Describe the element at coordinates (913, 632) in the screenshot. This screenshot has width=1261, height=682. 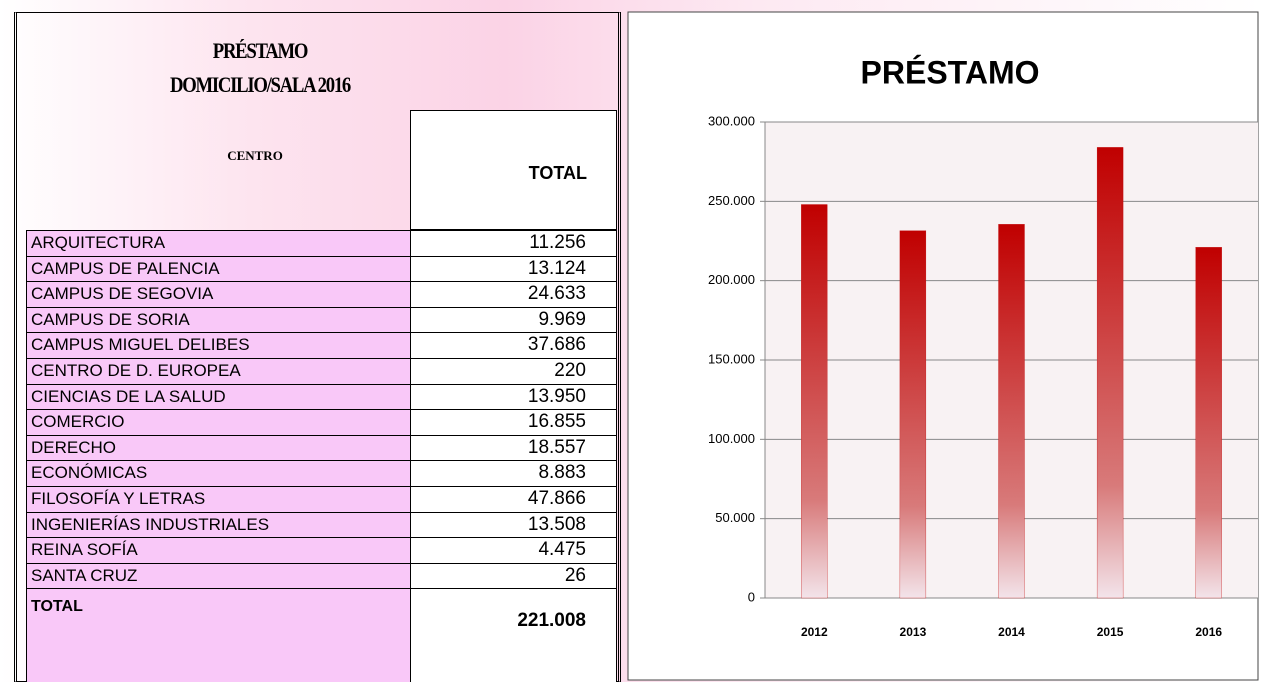
I see `x-tick-label: 2013` at that location.